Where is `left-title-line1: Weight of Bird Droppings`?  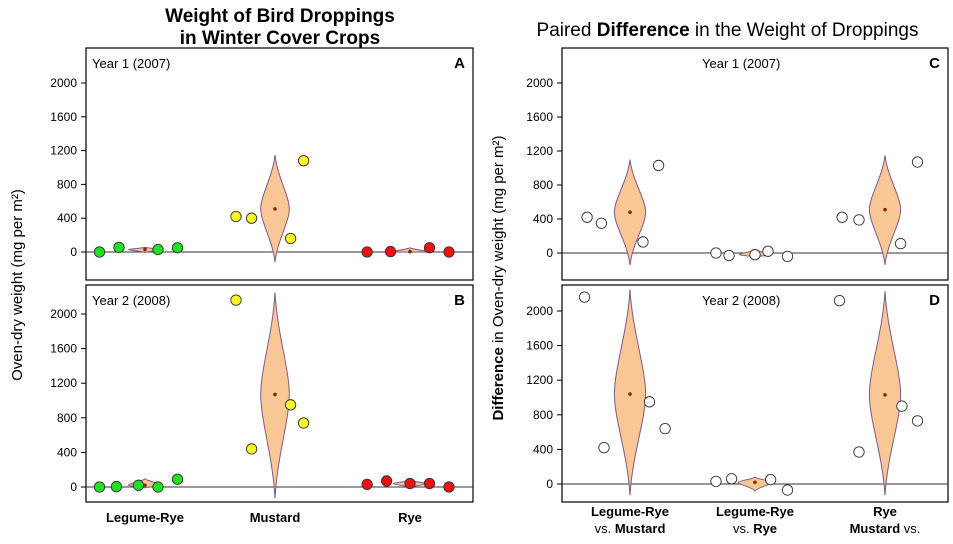 left-title-line1: Weight of Bird Droppings is located at coordinates (280, 16).